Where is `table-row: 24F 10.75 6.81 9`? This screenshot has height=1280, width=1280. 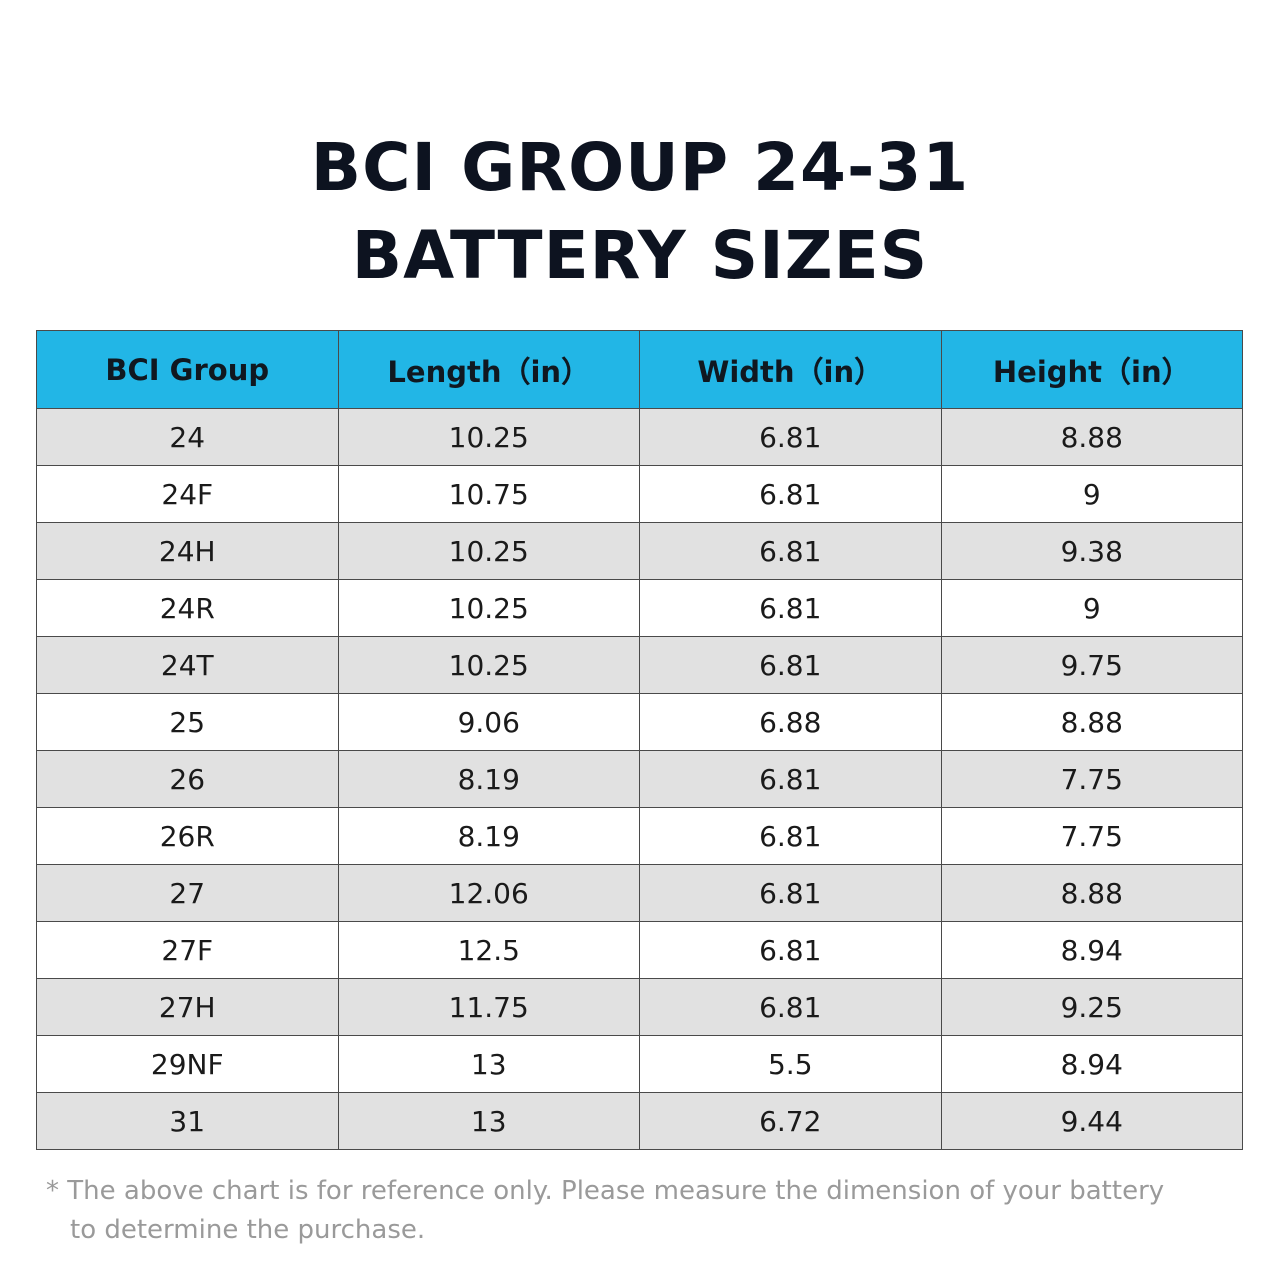
table-row: 24F 10.75 6.81 9 is located at coordinates (639, 494).